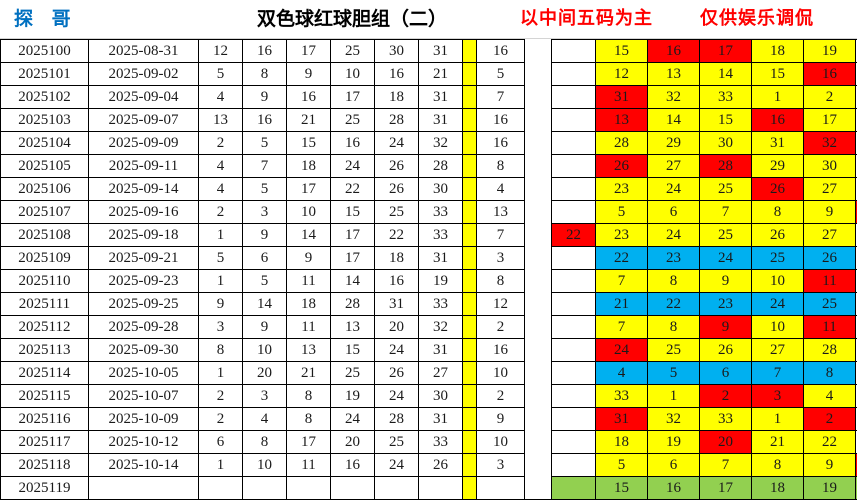  Describe the element at coordinates (265, 304) in the screenshot. I see `red-ball-2: 14` at that location.